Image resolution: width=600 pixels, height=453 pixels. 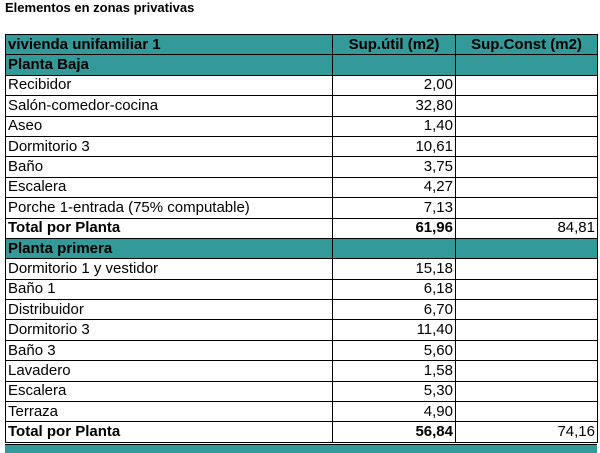 I want to click on total-const: 74,16, so click(x=526, y=432).